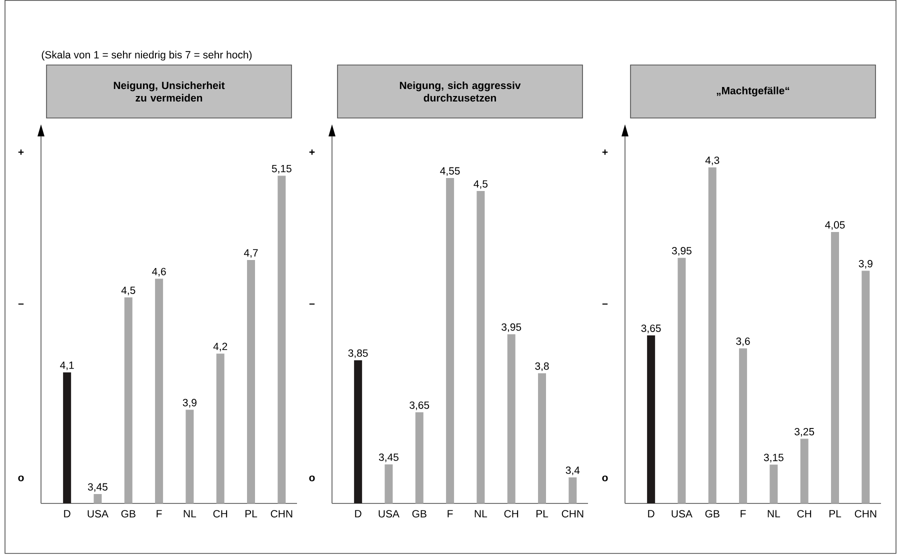  Describe the element at coordinates (743, 341) in the screenshot. I see `data-label: 3,6` at that location.